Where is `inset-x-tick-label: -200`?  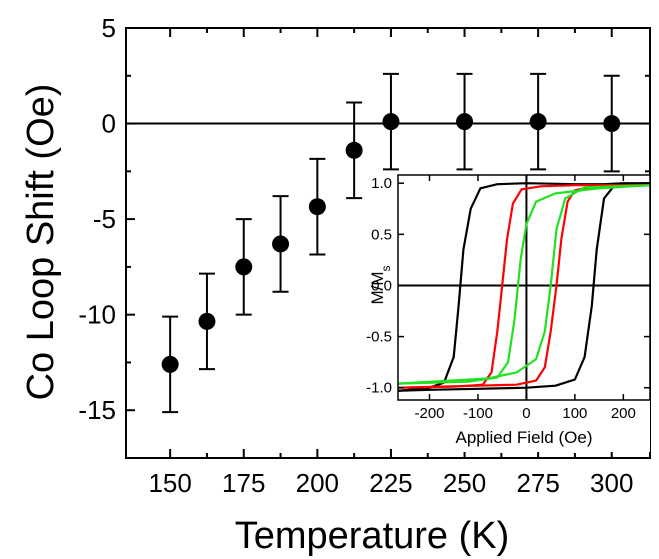
inset-x-tick-label: -200 is located at coordinates (429, 413).